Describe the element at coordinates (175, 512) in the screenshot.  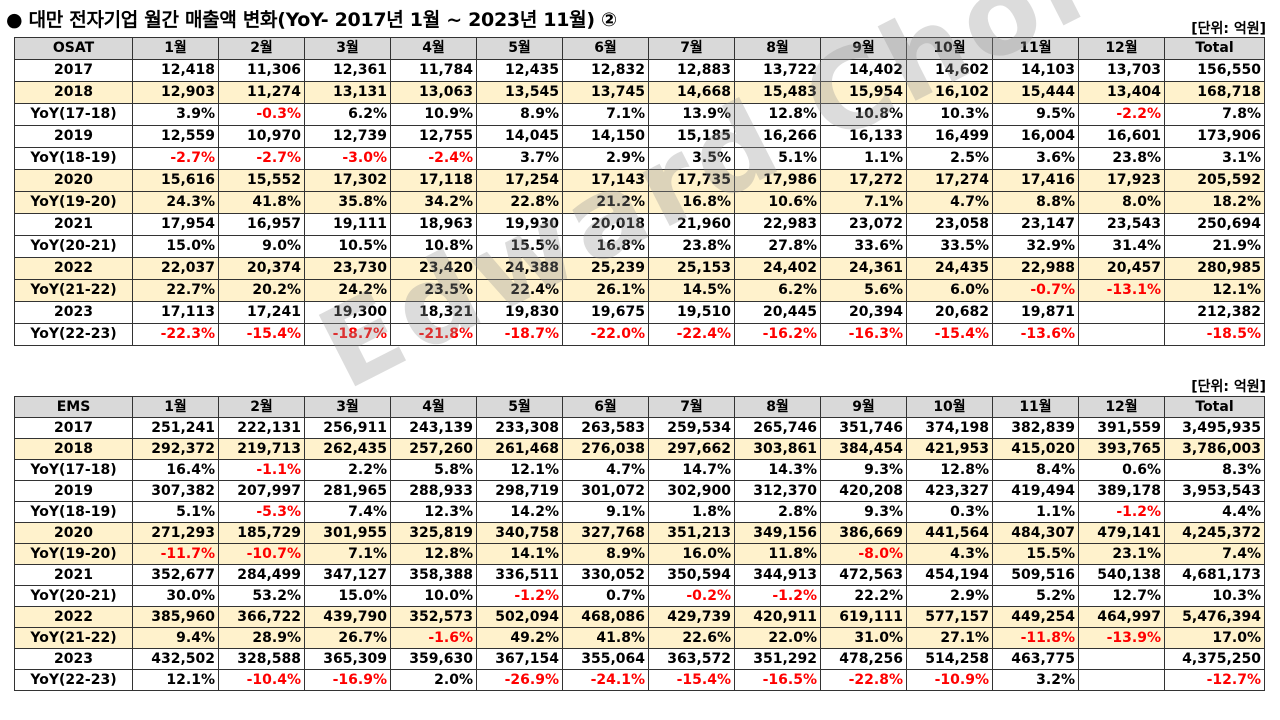
I see `value-cell: 5.1%` at that location.